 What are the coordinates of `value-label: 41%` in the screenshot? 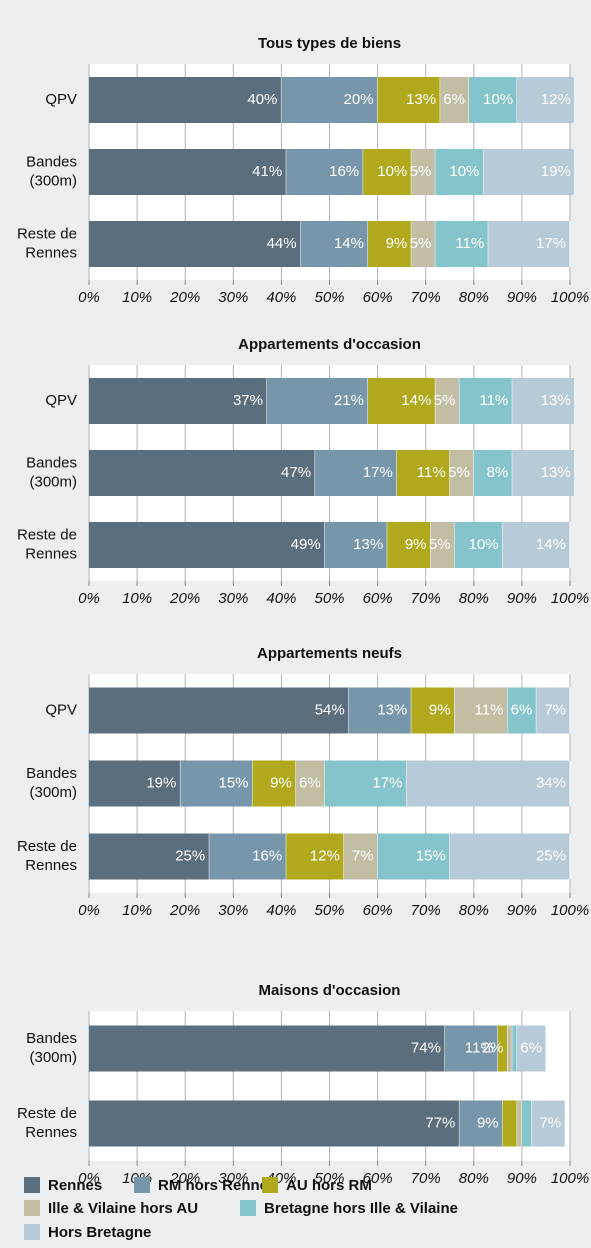 It's located at (267, 171).